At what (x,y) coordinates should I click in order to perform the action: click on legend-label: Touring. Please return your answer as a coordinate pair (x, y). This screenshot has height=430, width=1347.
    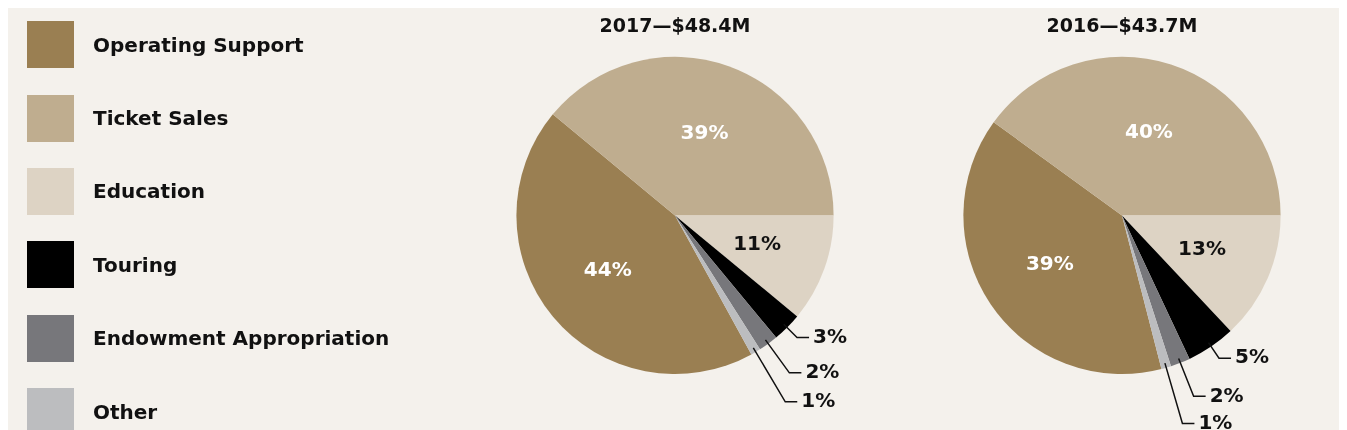
    Looking at the image, I should click on (135, 264).